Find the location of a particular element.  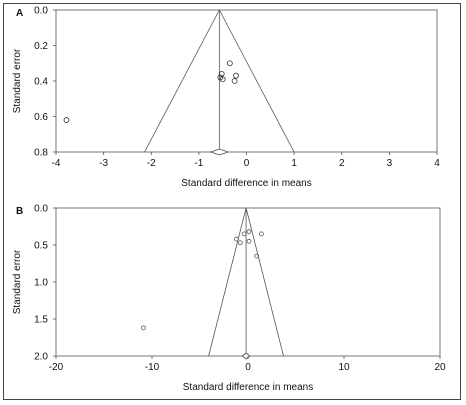

x-tick-label: 2 is located at coordinates (342, 163).